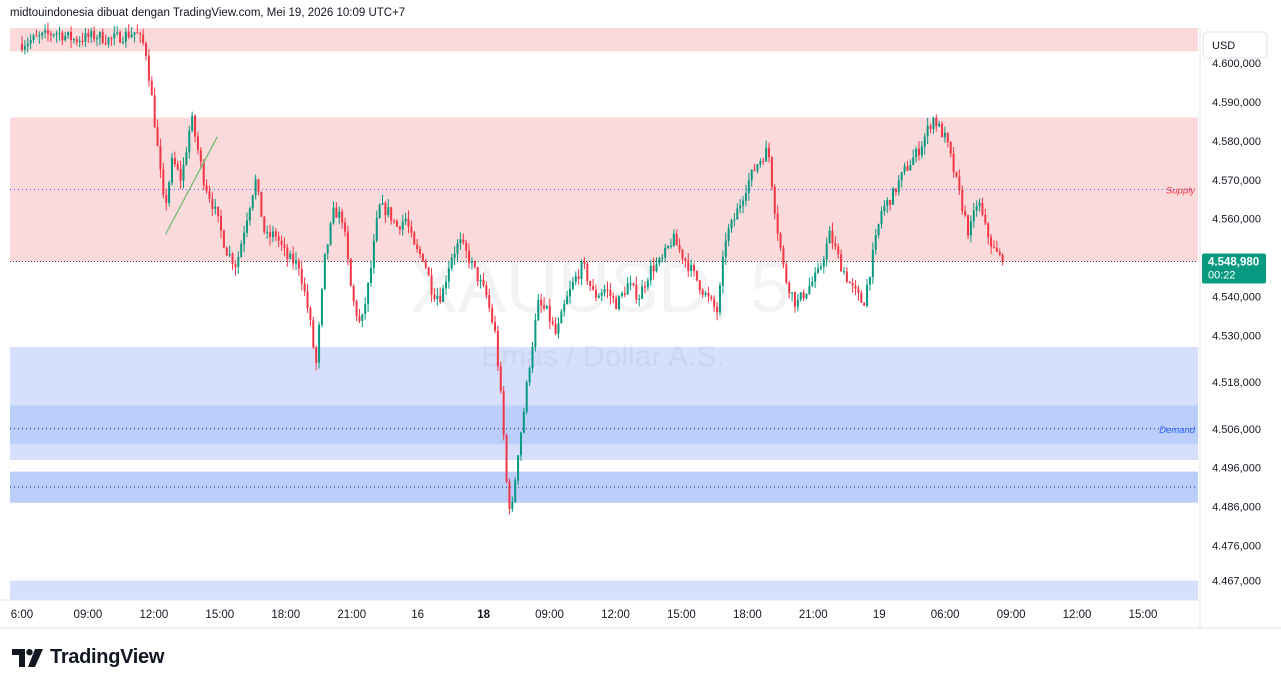 The image size is (1281, 688). What do you see at coordinates (107, 657) in the screenshot?
I see `tradingview-brand: TradingView` at bounding box center [107, 657].